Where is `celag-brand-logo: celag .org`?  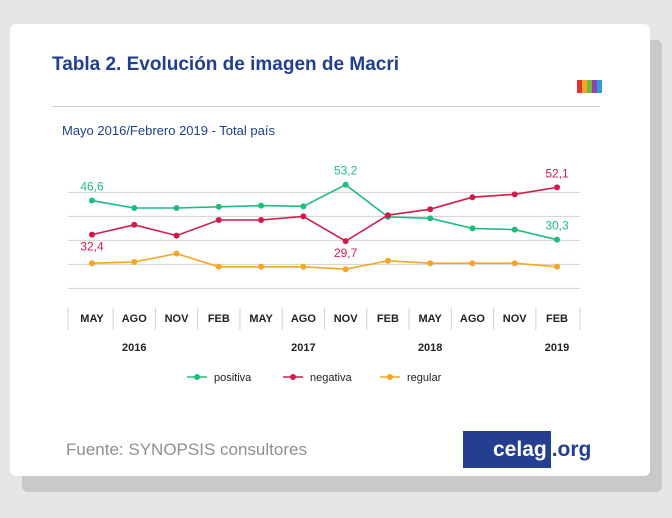
celag-brand-logo: celag .org is located at coordinates (527, 449).